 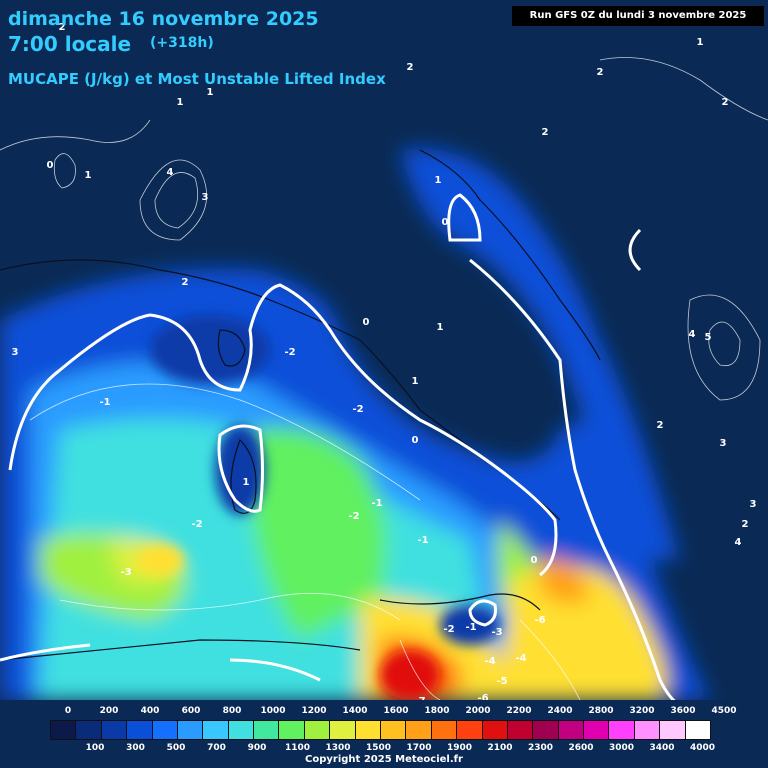 I want to click on legend-tick-label: 700, so click(x=216, y=748).